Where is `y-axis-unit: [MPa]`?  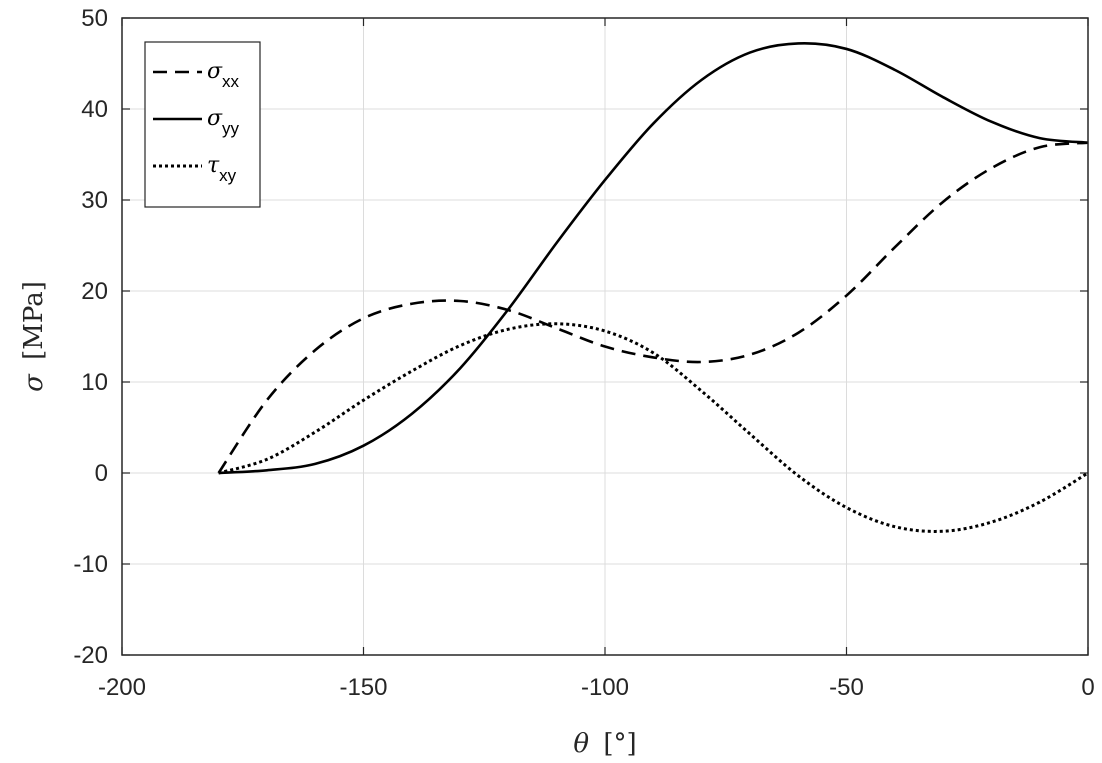
y-axis-unit: [MPa] is located at coordinates (34, 320).